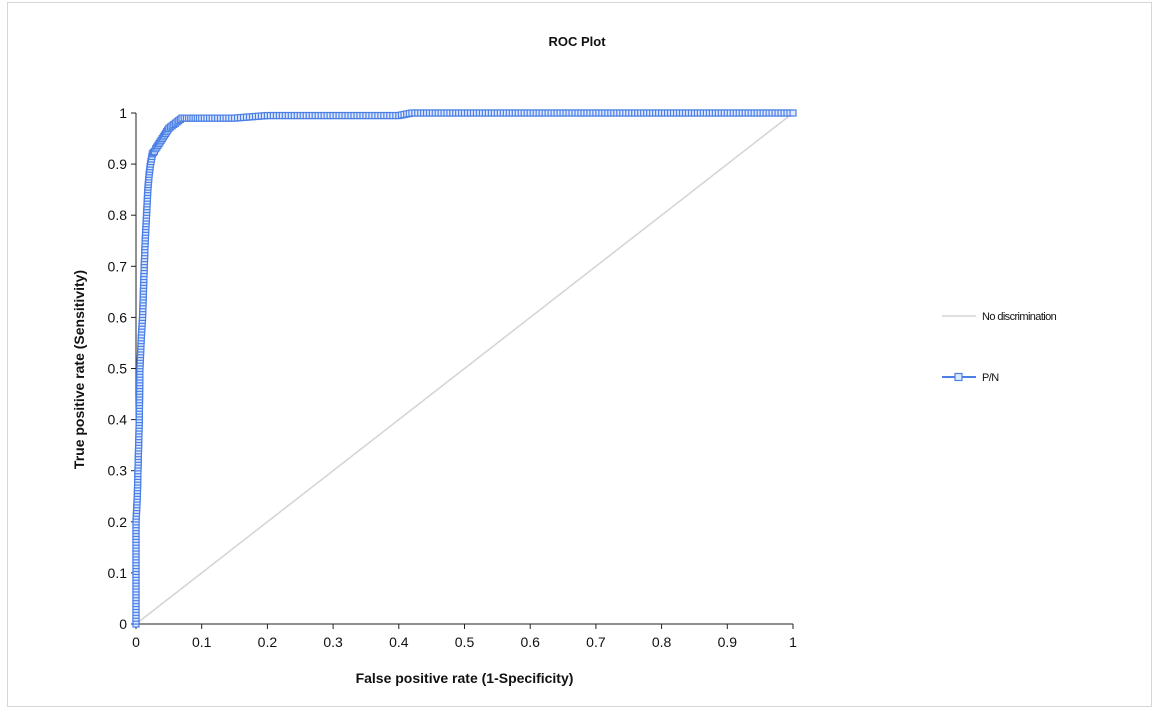  I want to click on y-tick-label: 0.8, so click(118, 215).